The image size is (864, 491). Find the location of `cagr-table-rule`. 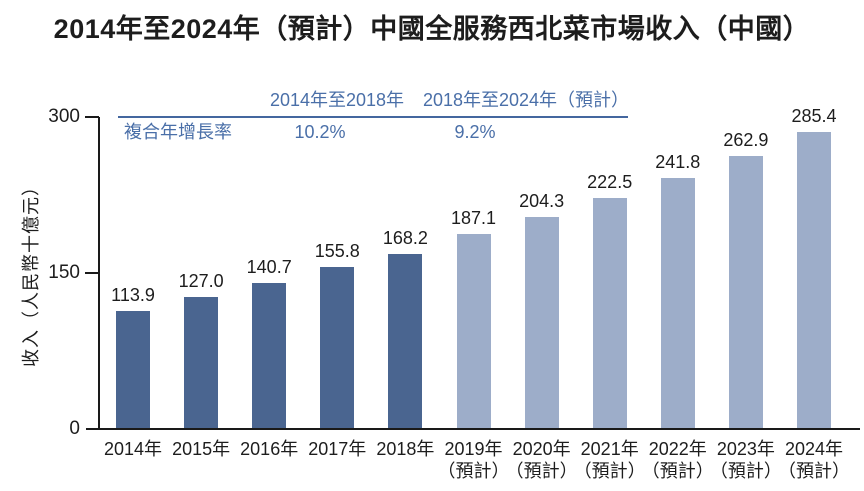

cagr-table-rule is located at coordinates (373, 117).